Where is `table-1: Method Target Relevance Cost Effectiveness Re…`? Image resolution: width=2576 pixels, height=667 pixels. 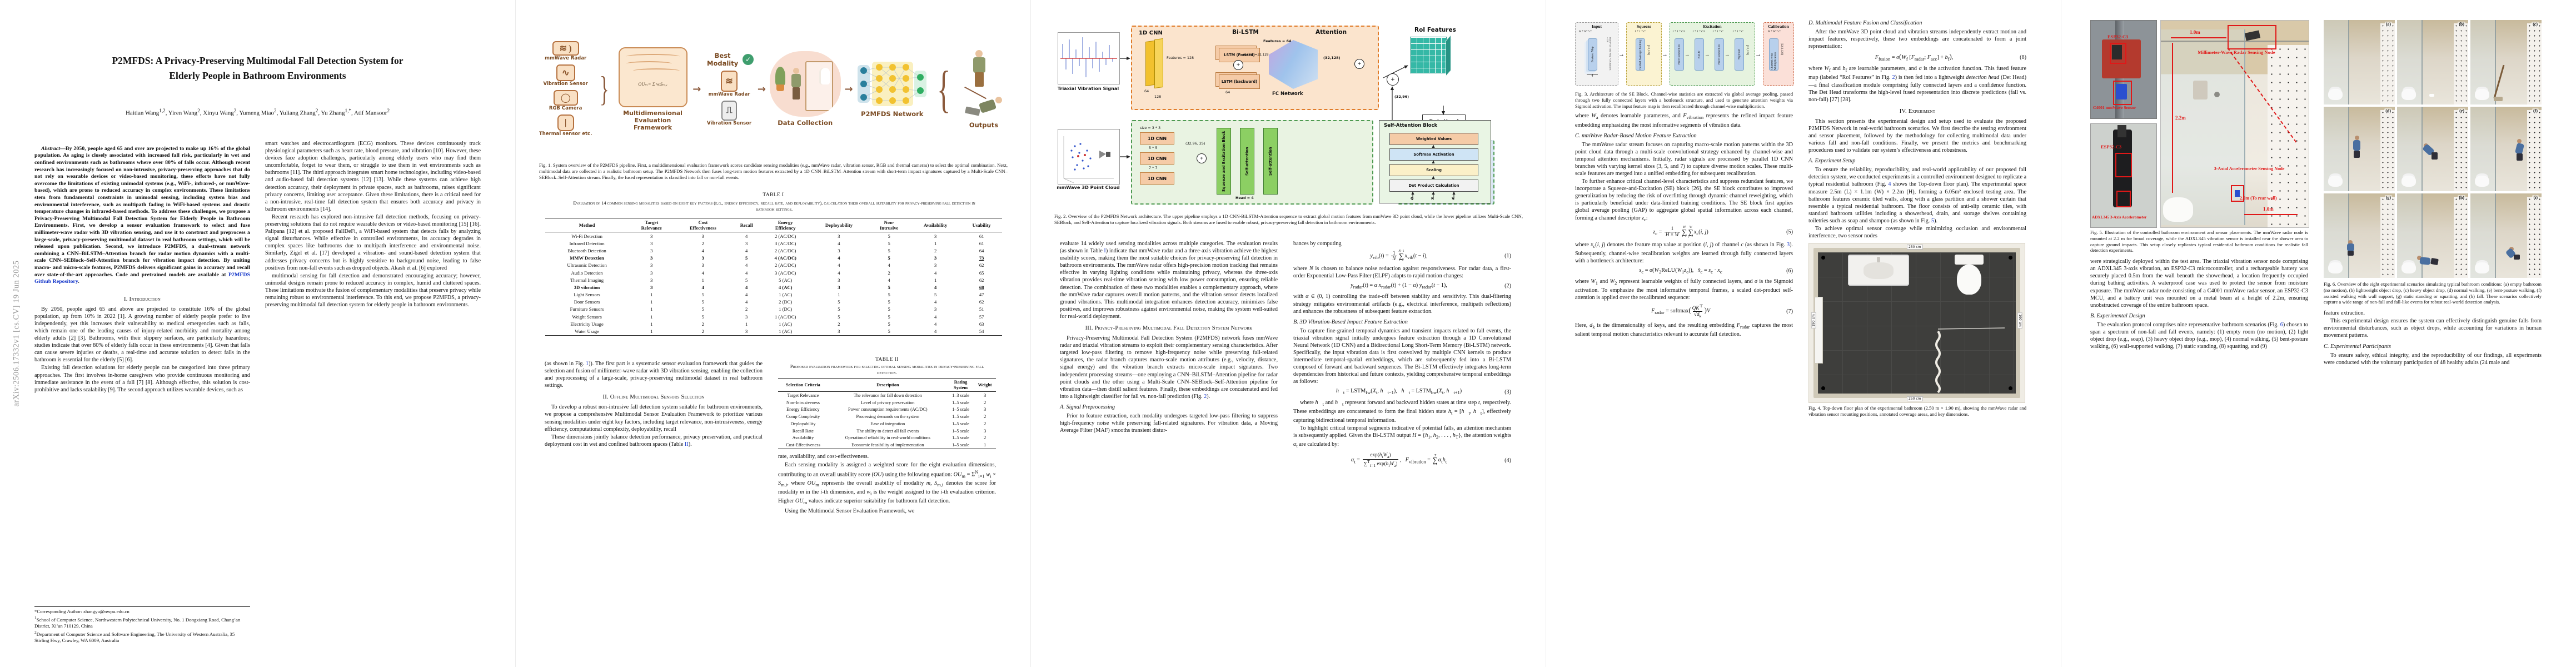
table-1: Method Target Relevance Cost Effectiveness Re… is located at coordinates (773, 277).